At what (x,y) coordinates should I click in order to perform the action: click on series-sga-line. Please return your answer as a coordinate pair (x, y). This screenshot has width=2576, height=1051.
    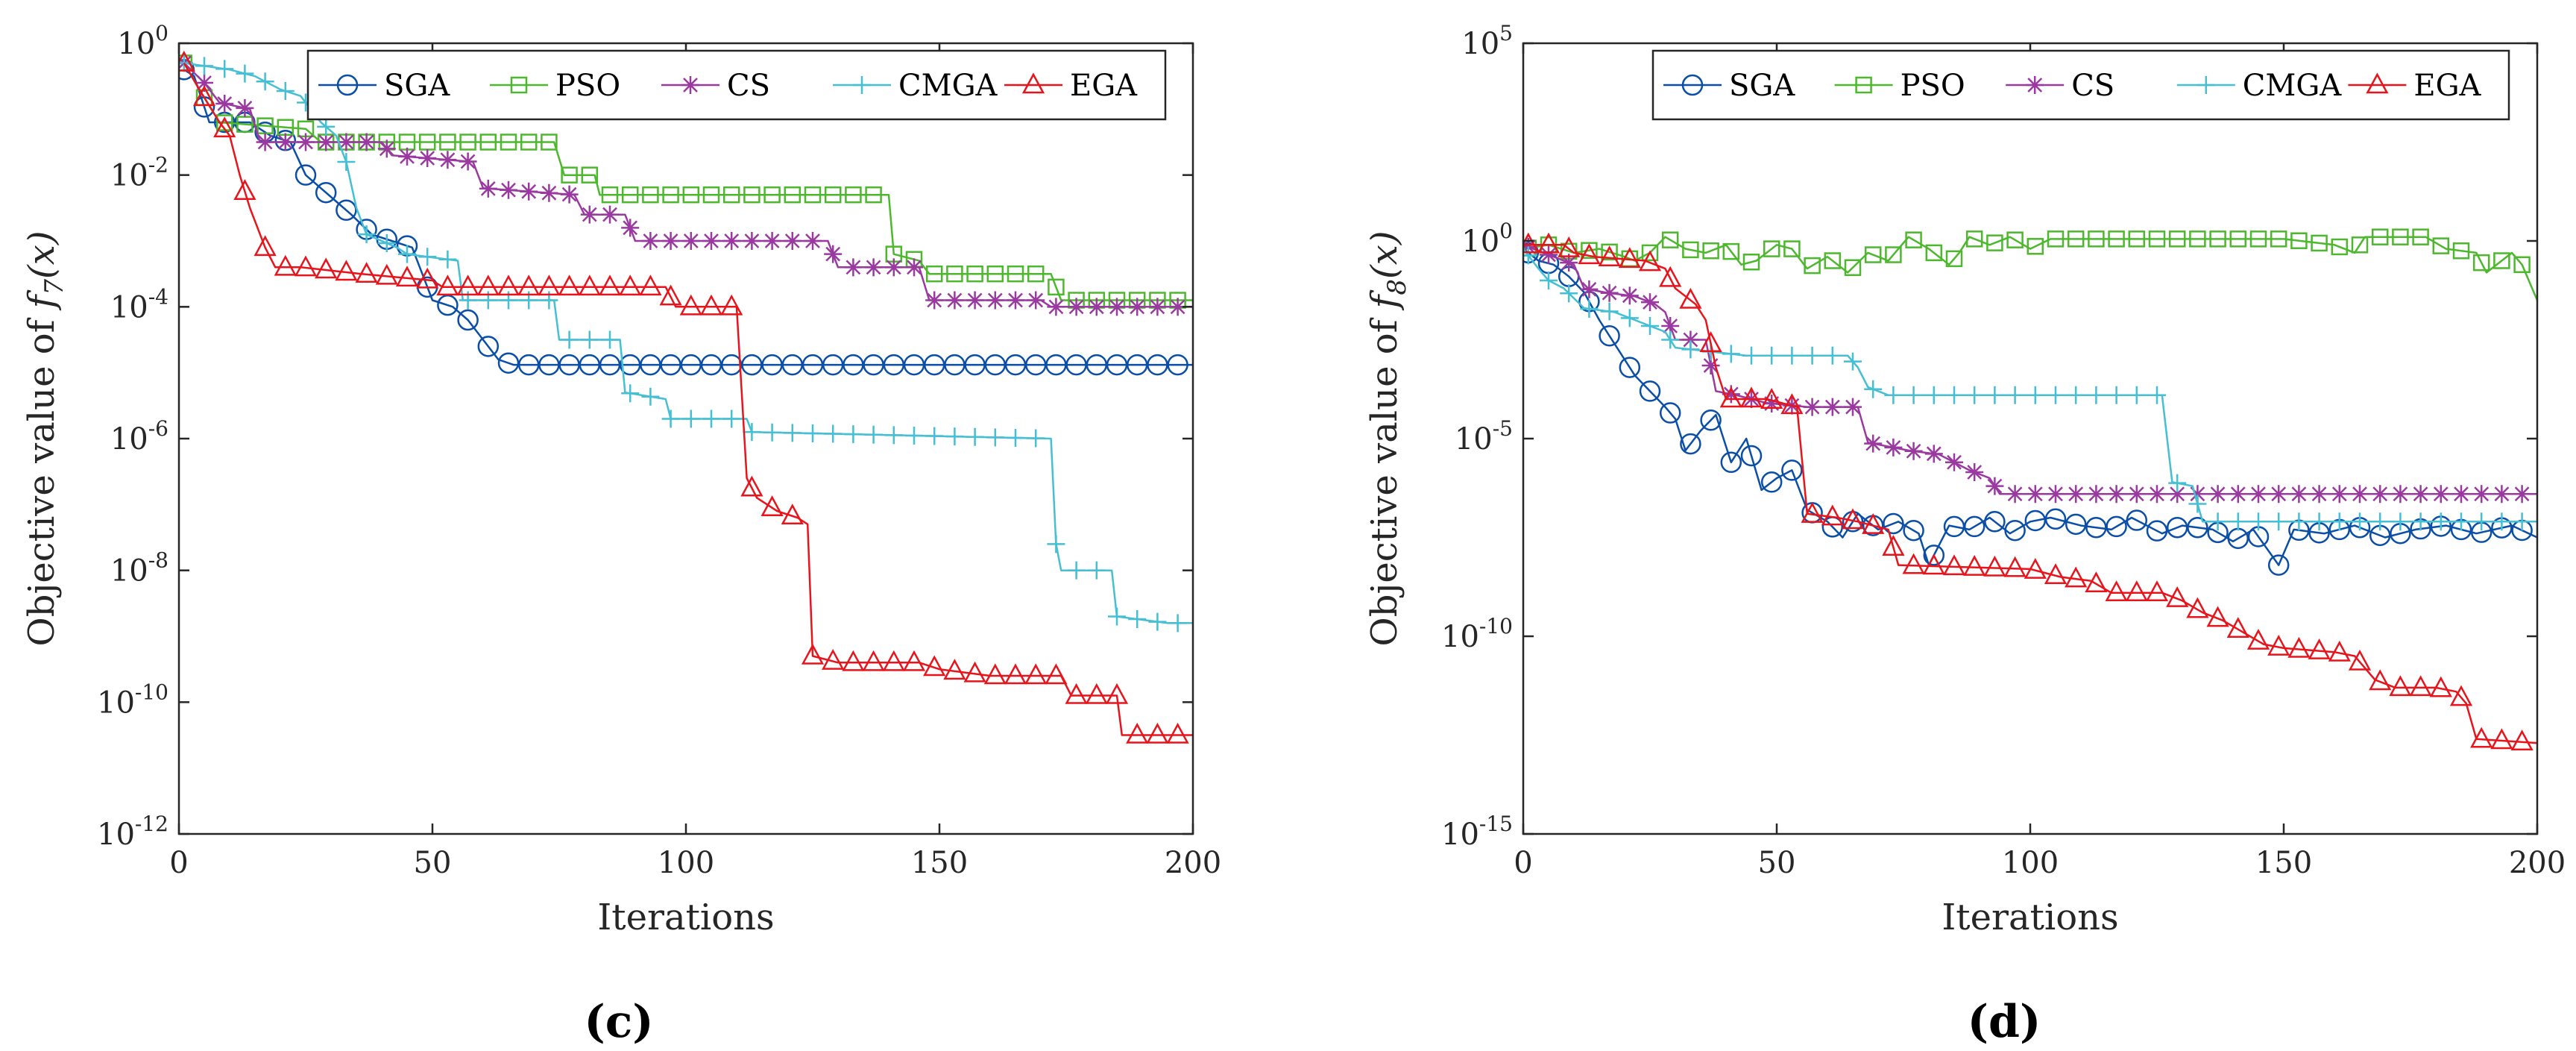
    Looking at the image, I should click on (2030, 407).